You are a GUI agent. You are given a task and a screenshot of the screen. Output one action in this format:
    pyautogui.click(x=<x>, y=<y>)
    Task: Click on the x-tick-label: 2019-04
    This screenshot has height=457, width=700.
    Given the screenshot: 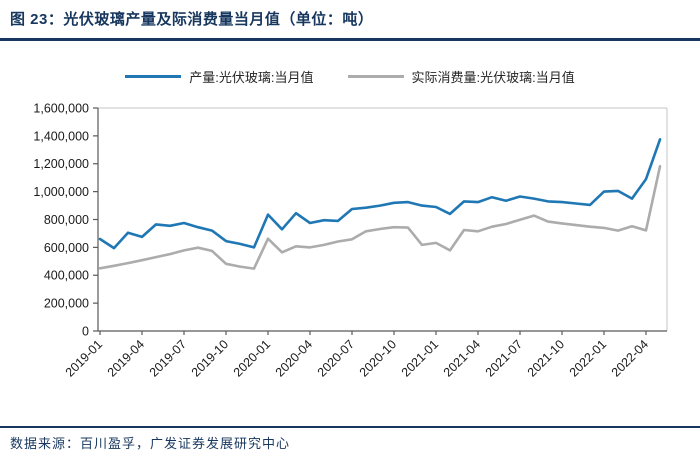 What is the action you would take?
    pyautogui.click(x=126, y=358)
    